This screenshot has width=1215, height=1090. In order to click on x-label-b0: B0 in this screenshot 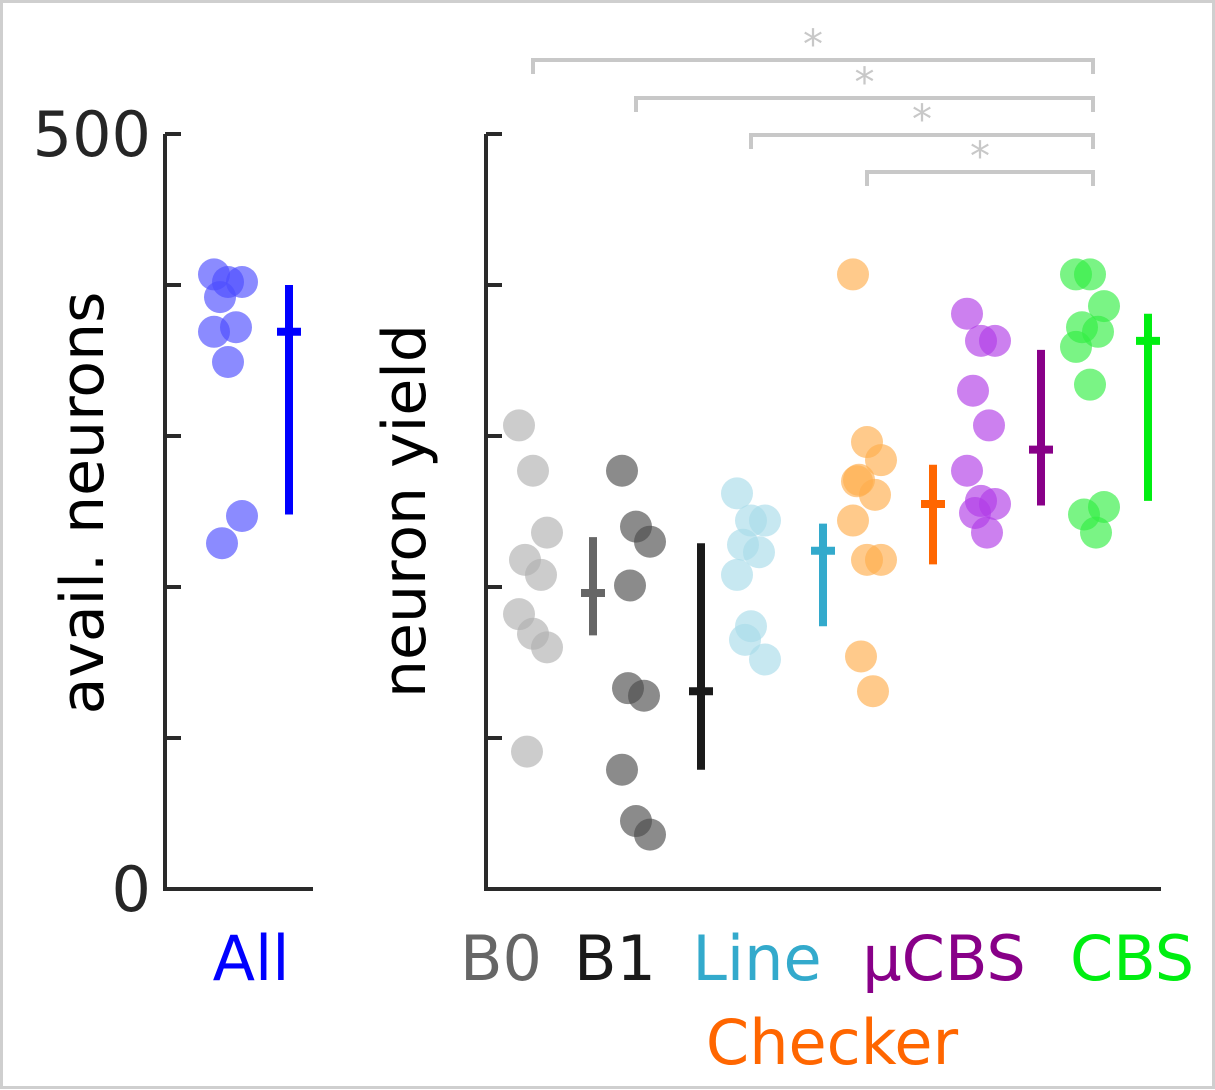, I will do `click(501, 958)`.